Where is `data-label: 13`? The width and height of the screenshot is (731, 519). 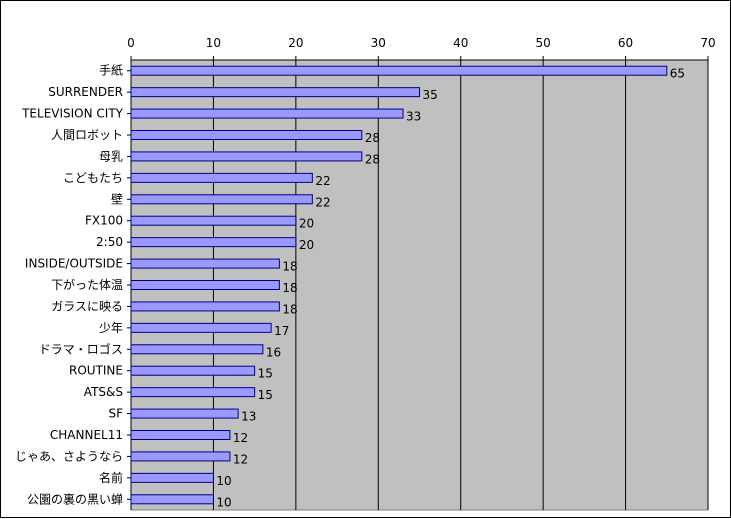 data-label: 13 is located at coordinates (248, 417).